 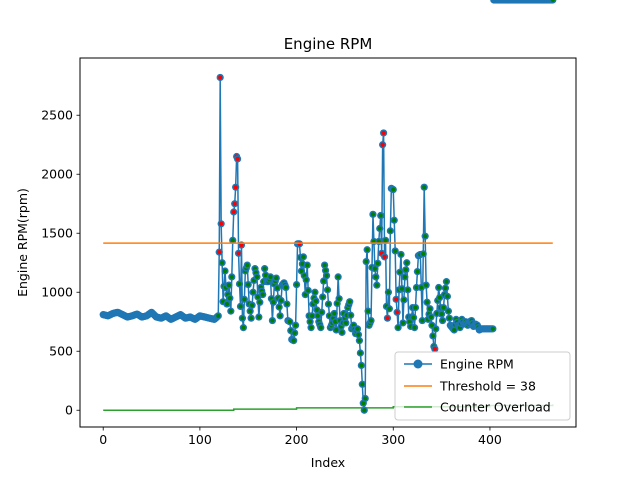 I want to click on y-tick-label: 0, so click(x=69, y=410).